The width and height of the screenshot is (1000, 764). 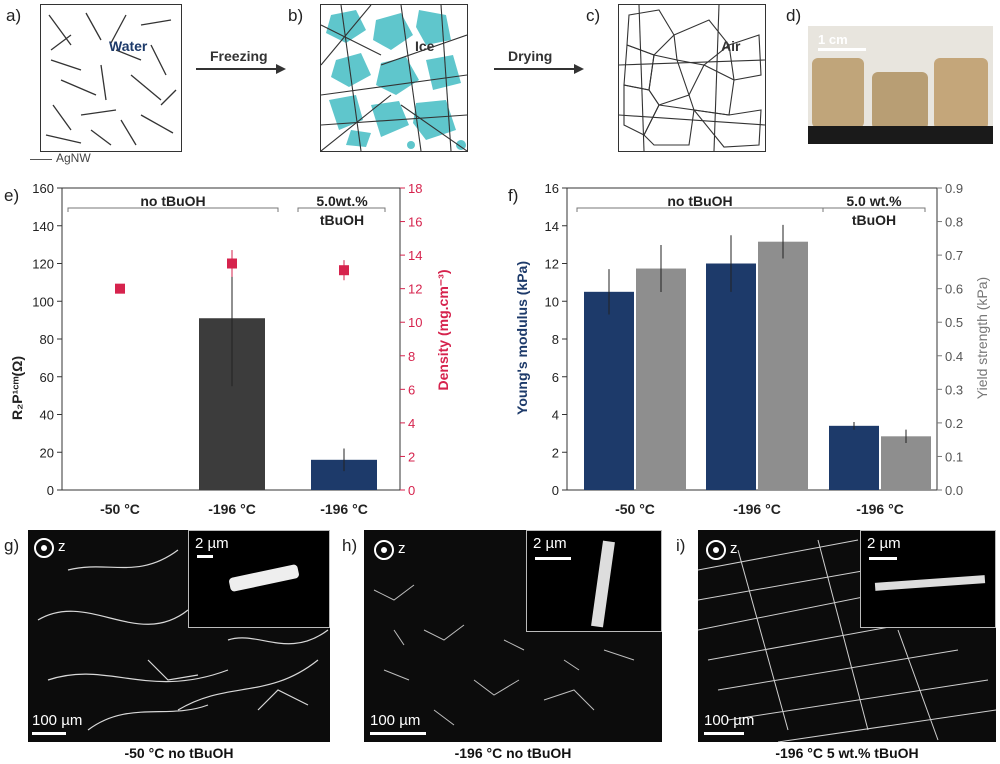 I want to click on chart-e-ytick-right-label: 4, so click(x=411, y=423).